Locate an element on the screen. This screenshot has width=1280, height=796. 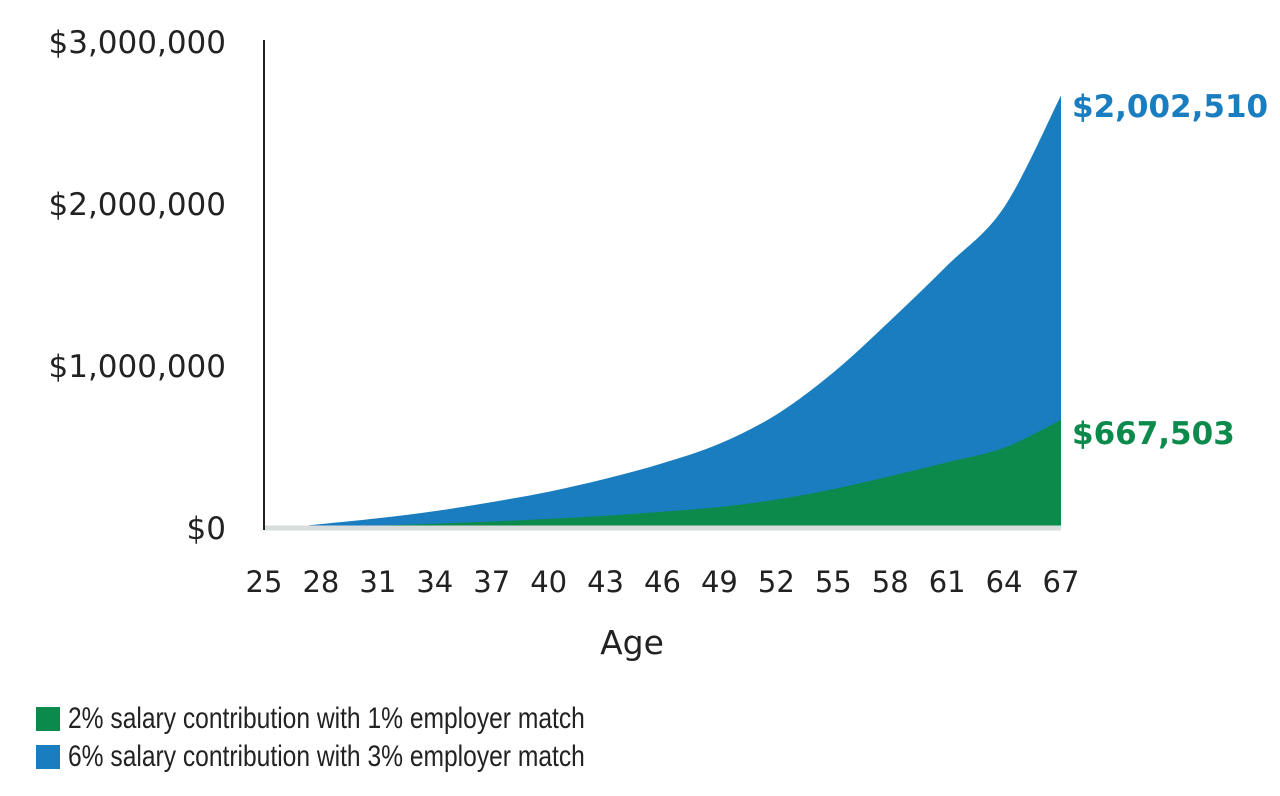
x-tick-label: 25 is located at coordinates (264, 582).